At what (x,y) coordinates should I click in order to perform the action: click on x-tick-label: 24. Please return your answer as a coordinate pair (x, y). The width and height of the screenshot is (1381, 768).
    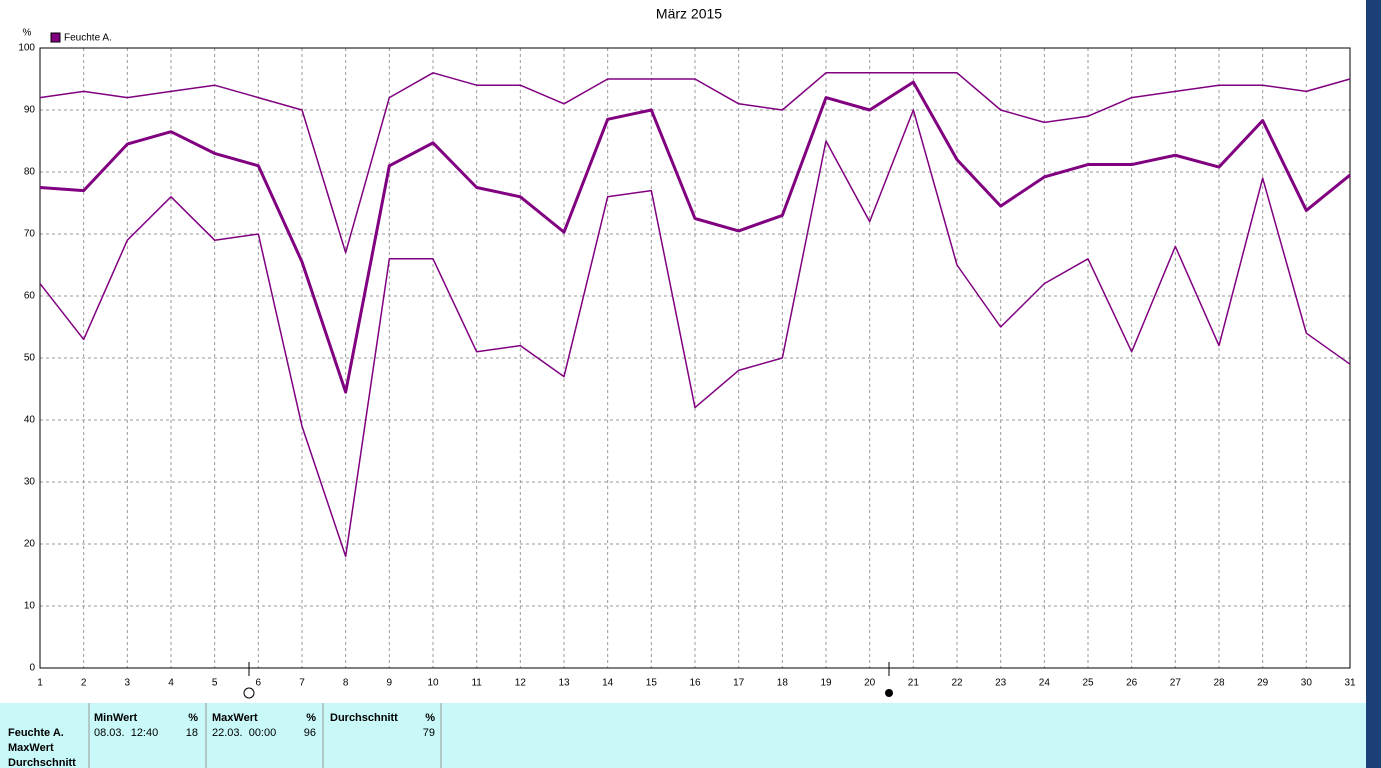
    Looking at the image, I should click on (1045, 683).